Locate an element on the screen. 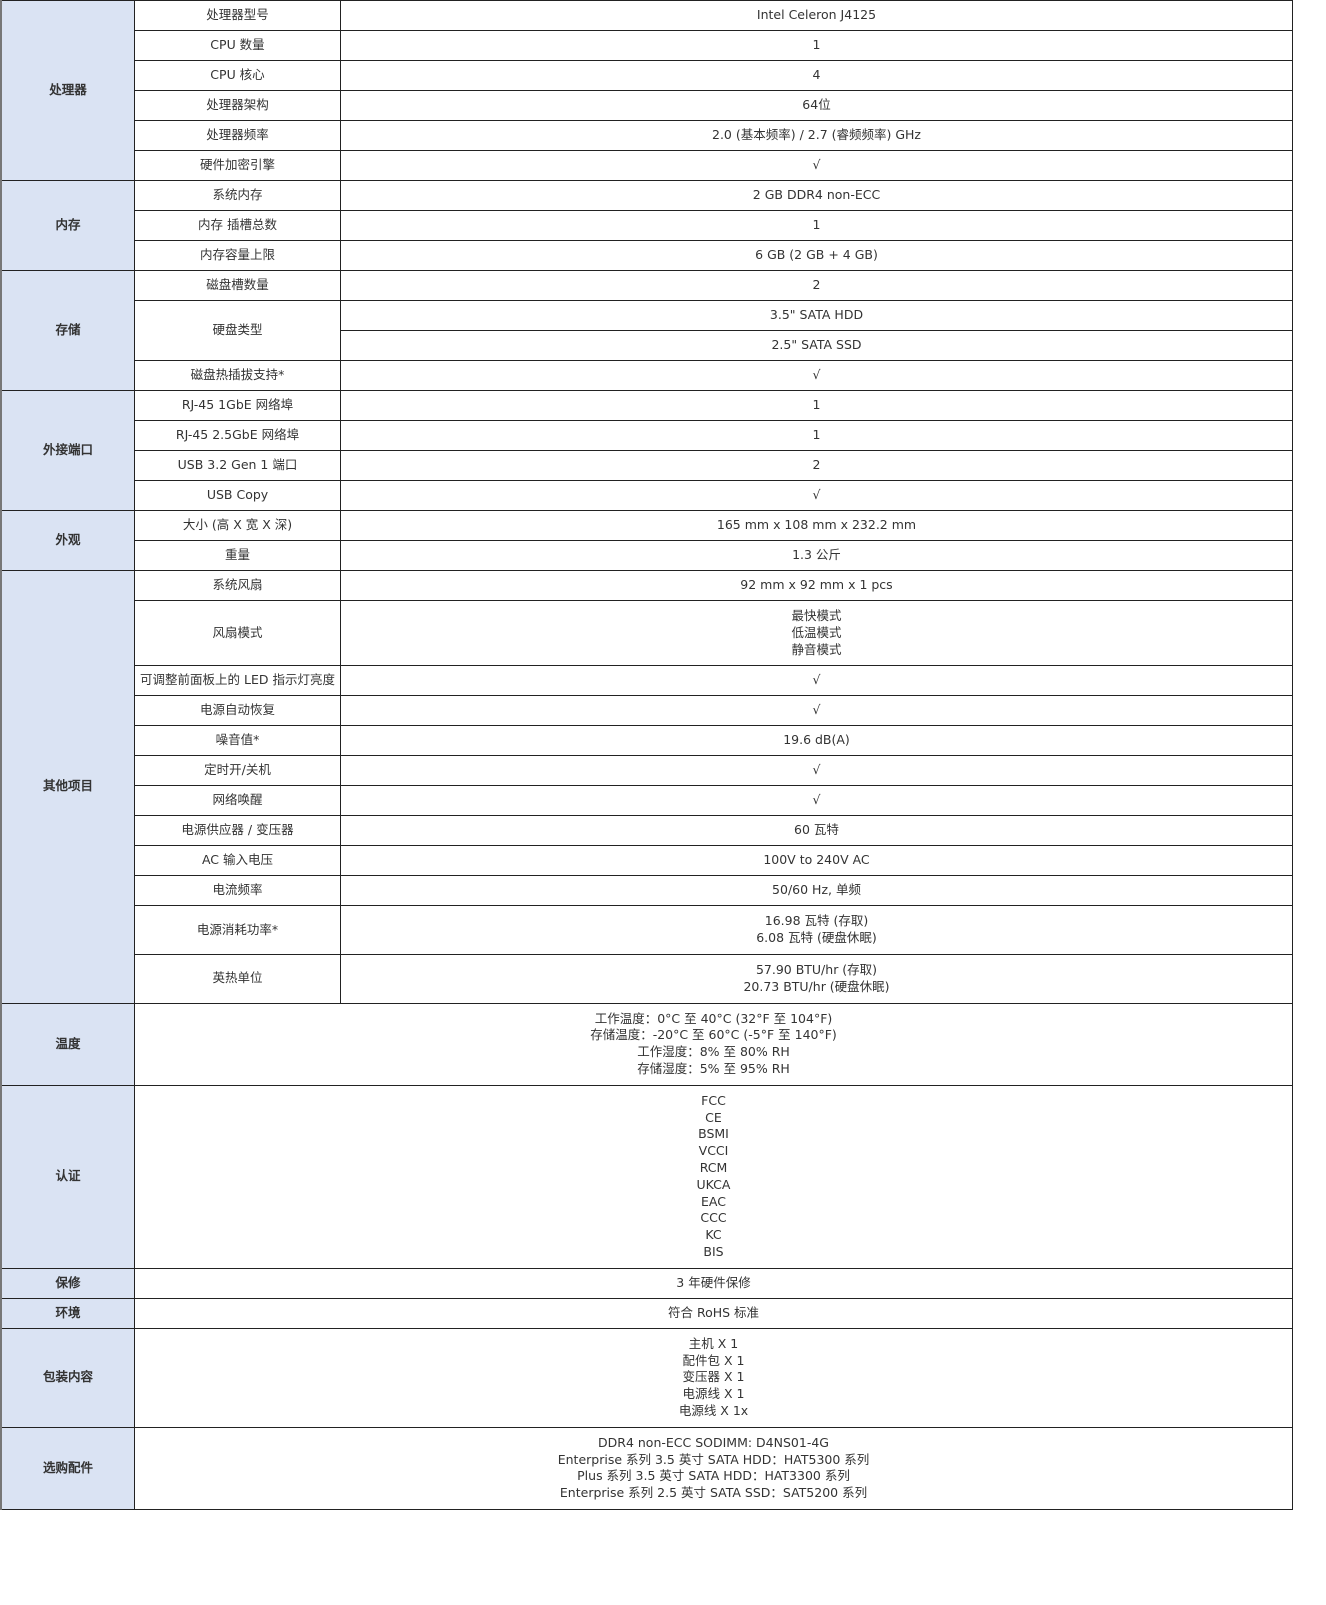  spec-label: 处理器架构 is located at coordinates (237, 105).